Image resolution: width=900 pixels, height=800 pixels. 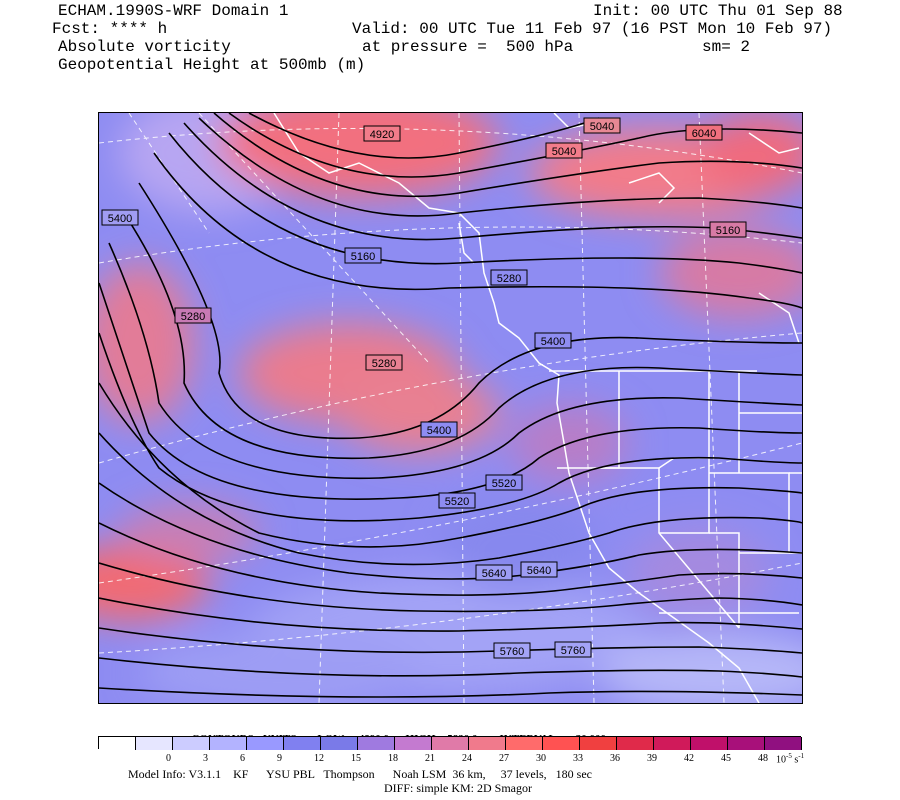 What do you see at coordinates (615, 758) in the screenshot?
I see `colorbar-tick-label: 36` at bounding box center [615, 758].